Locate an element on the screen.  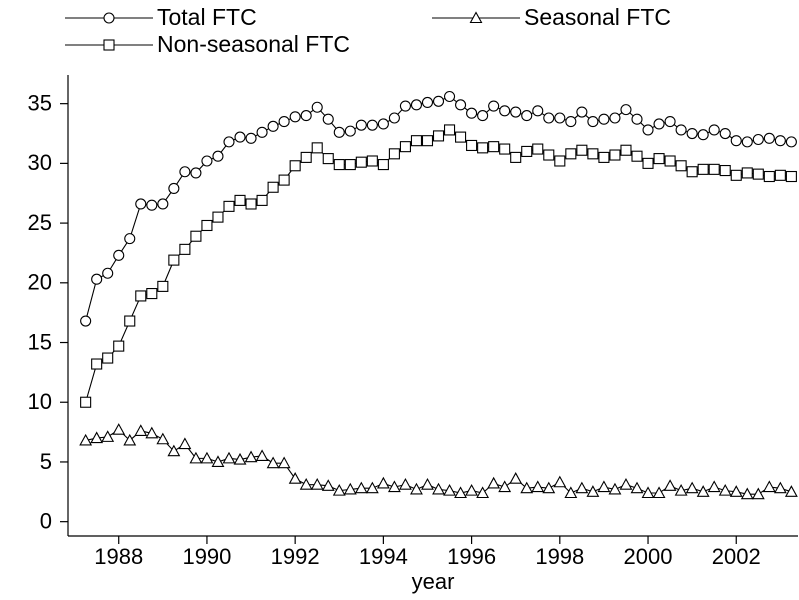
y-tick-label: 25 is located at coordinates (40, 222).